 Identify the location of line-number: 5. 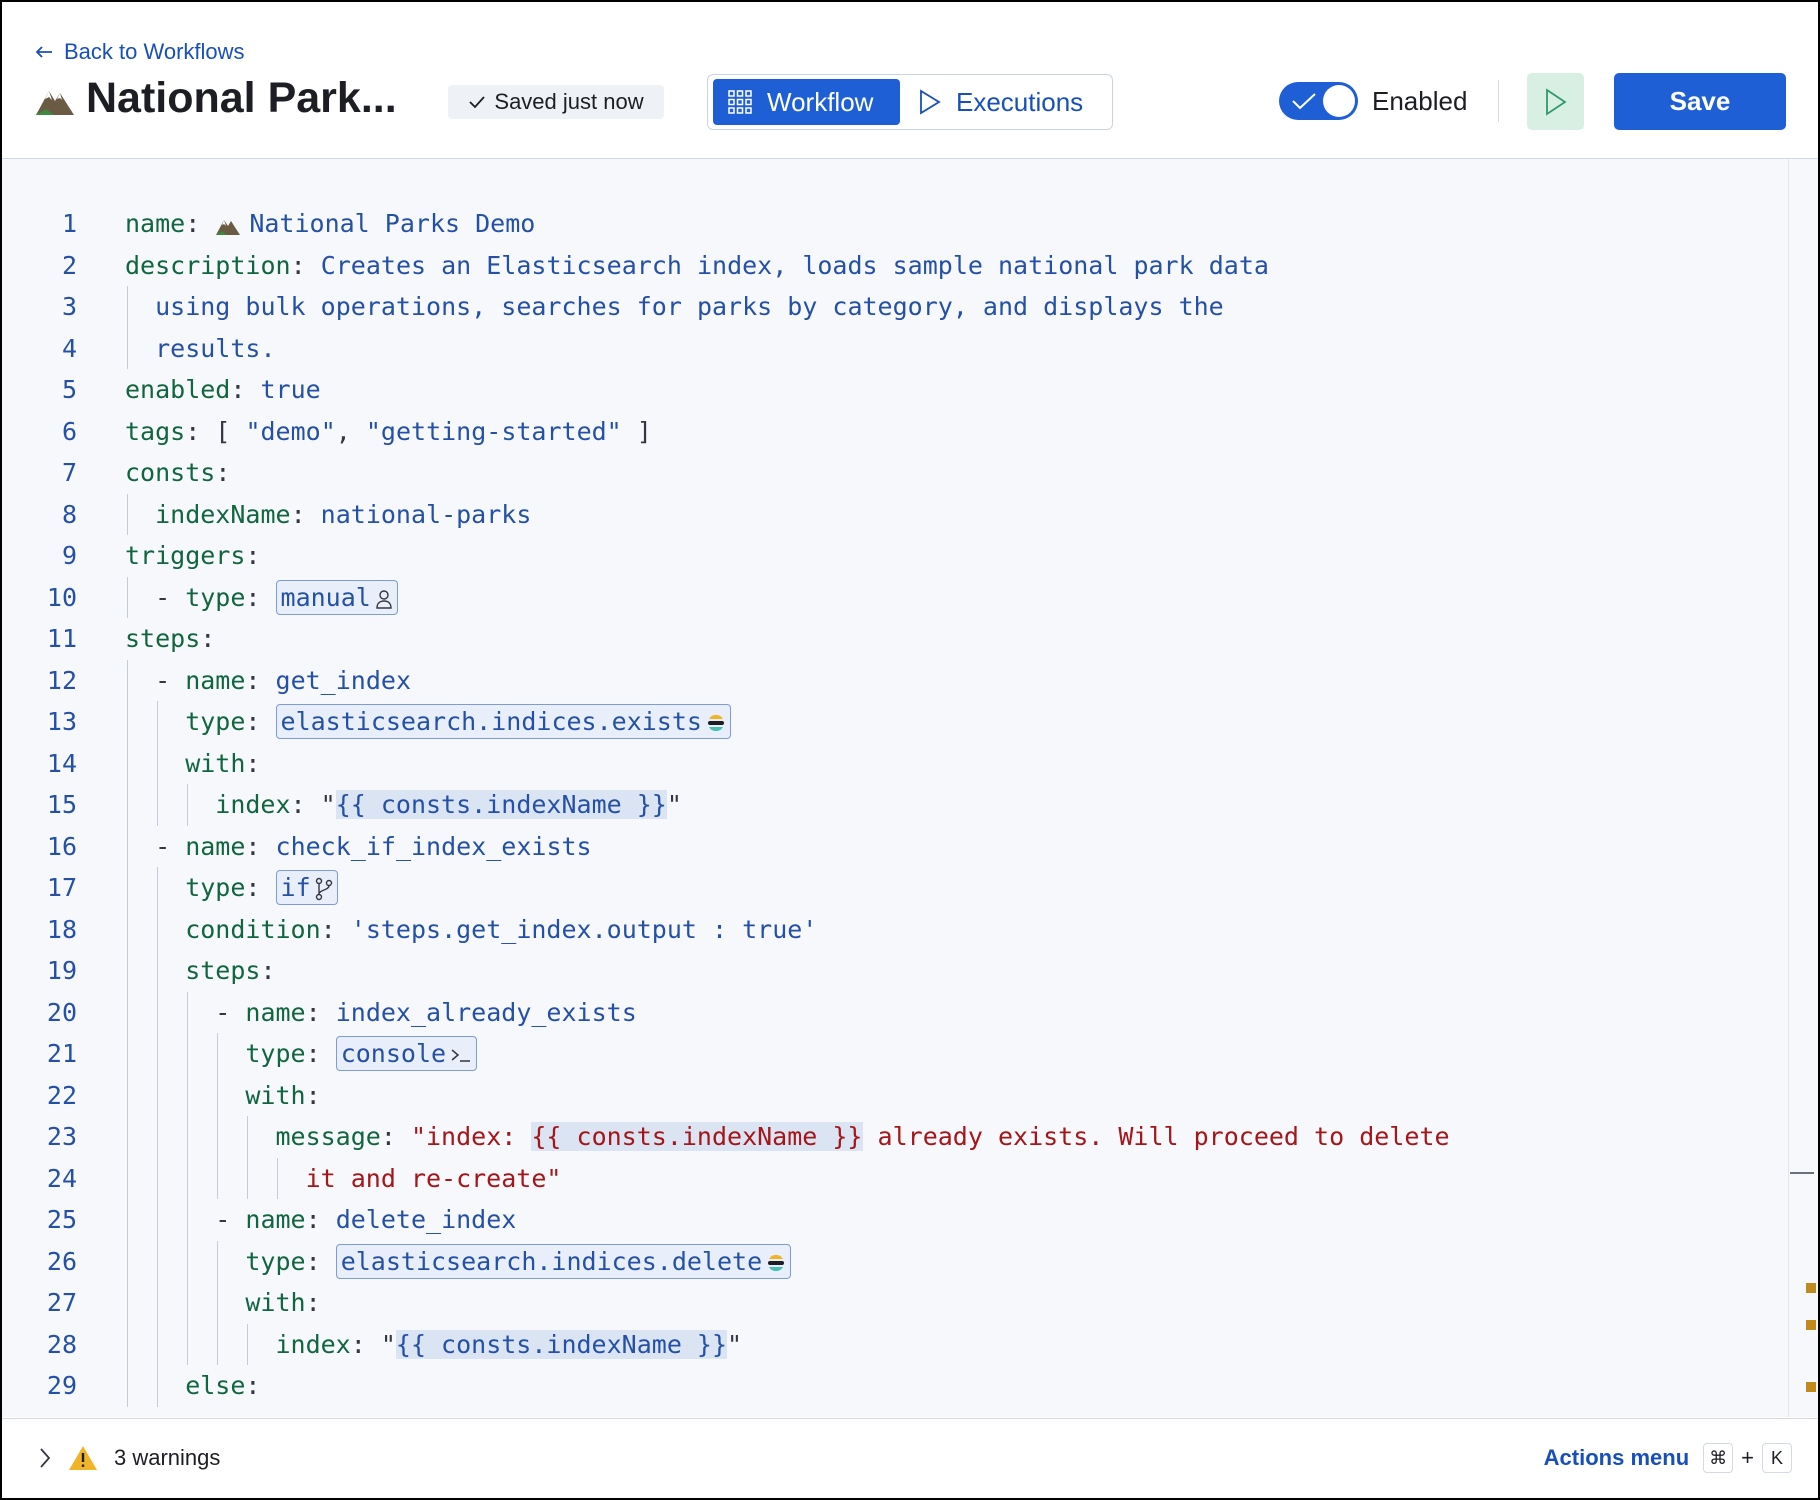
(69, 390).